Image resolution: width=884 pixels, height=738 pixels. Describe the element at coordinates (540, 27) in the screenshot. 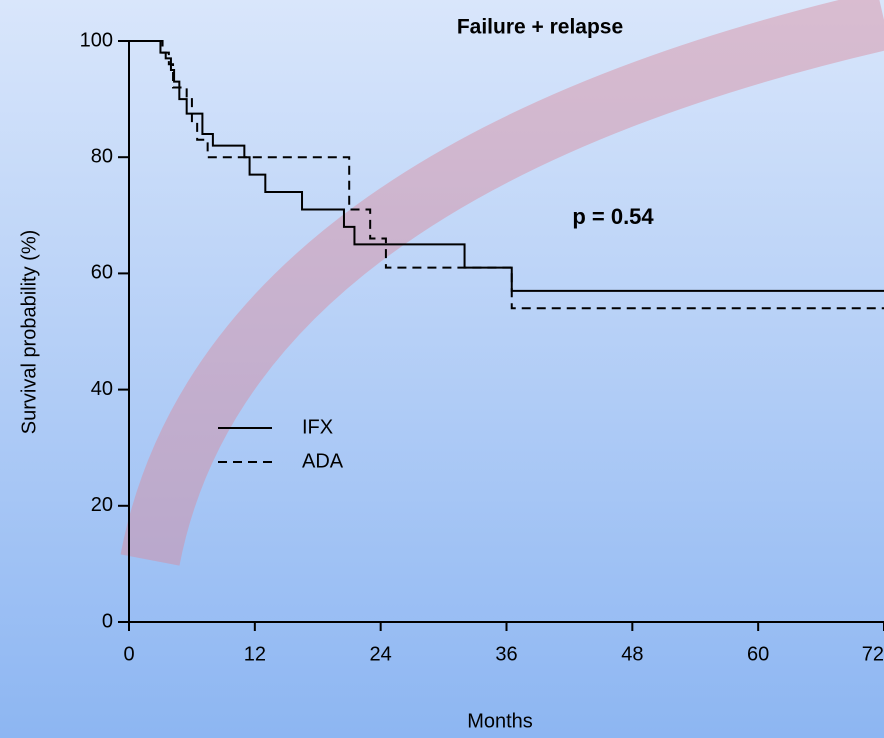

I see `chart-title: Failure + relapse` at that location.